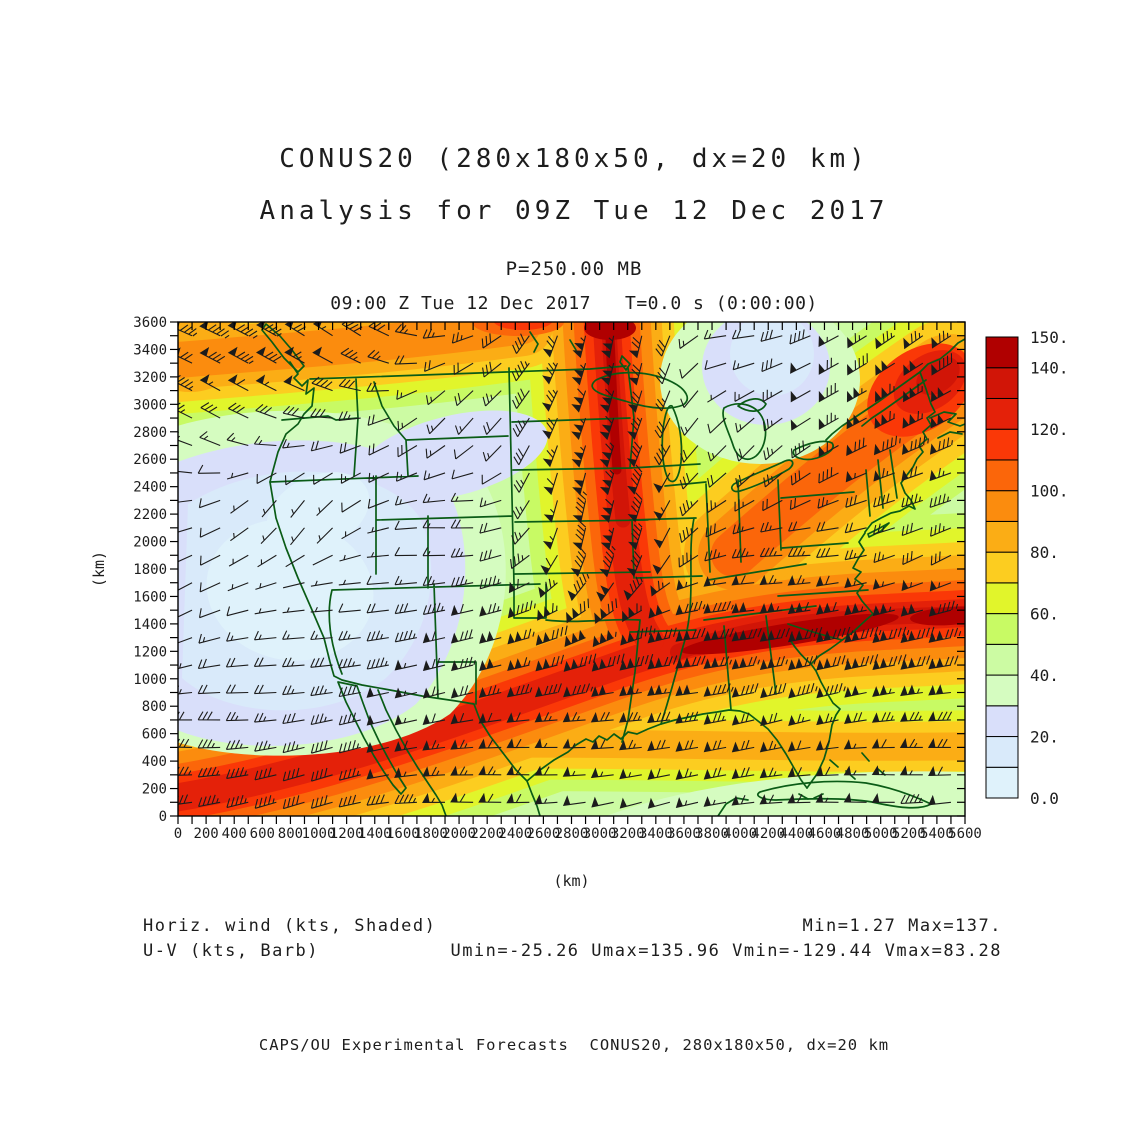 This screenshot has width=1148, height=1148. I want to click on chart-title-line1: CONUS20 (280x180x50, dx=20 km), so click(574, 159).